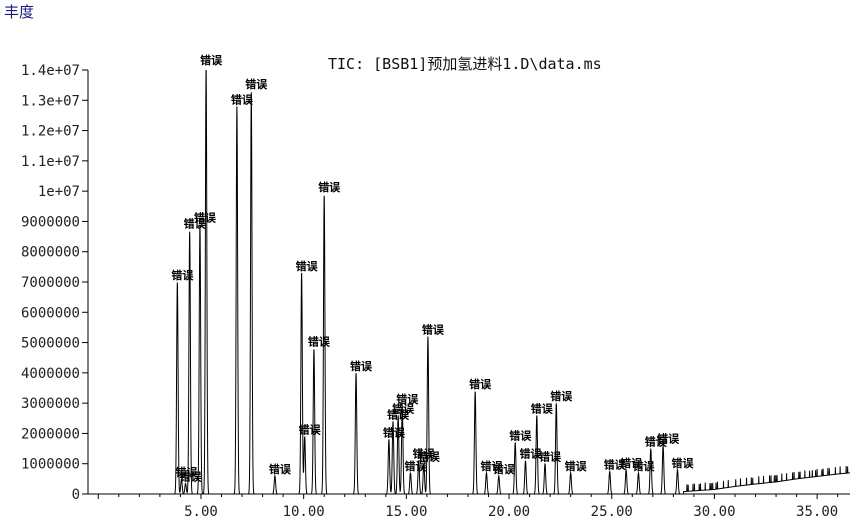  Describe the element at coordinates (817, 512) in the screenshot. I see `x-tick-label: 35.00` at that location.